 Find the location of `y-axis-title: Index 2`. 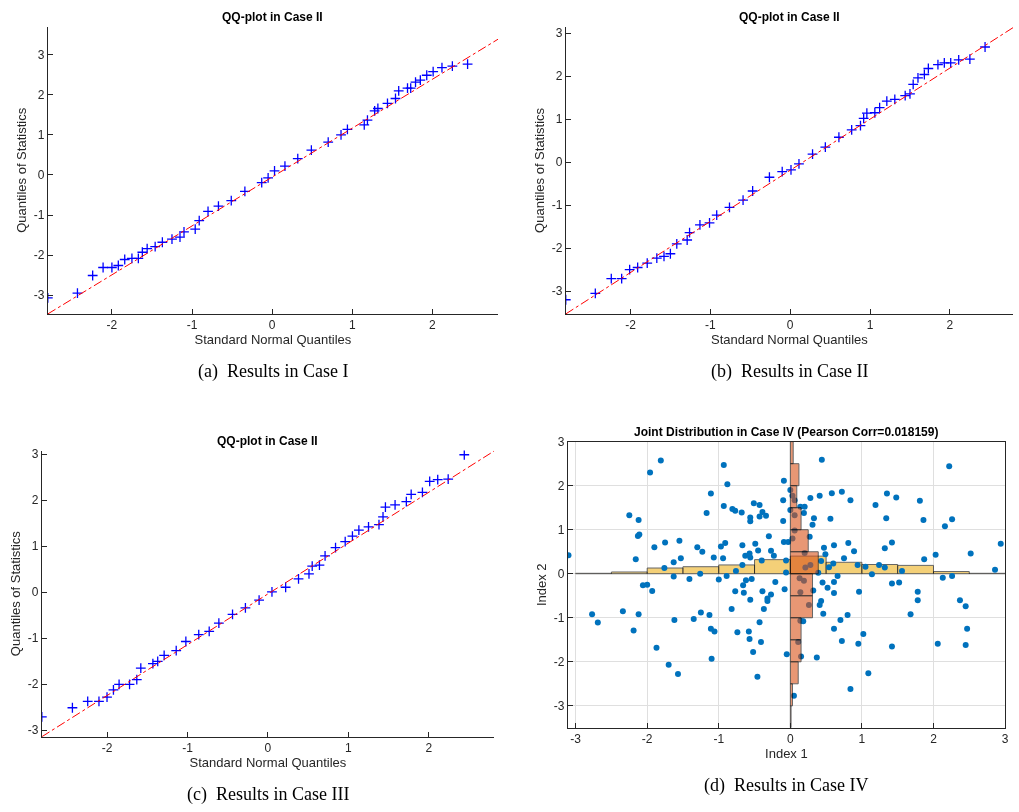

y-axis-title: Index 2 is located at coordinates (541, 585).